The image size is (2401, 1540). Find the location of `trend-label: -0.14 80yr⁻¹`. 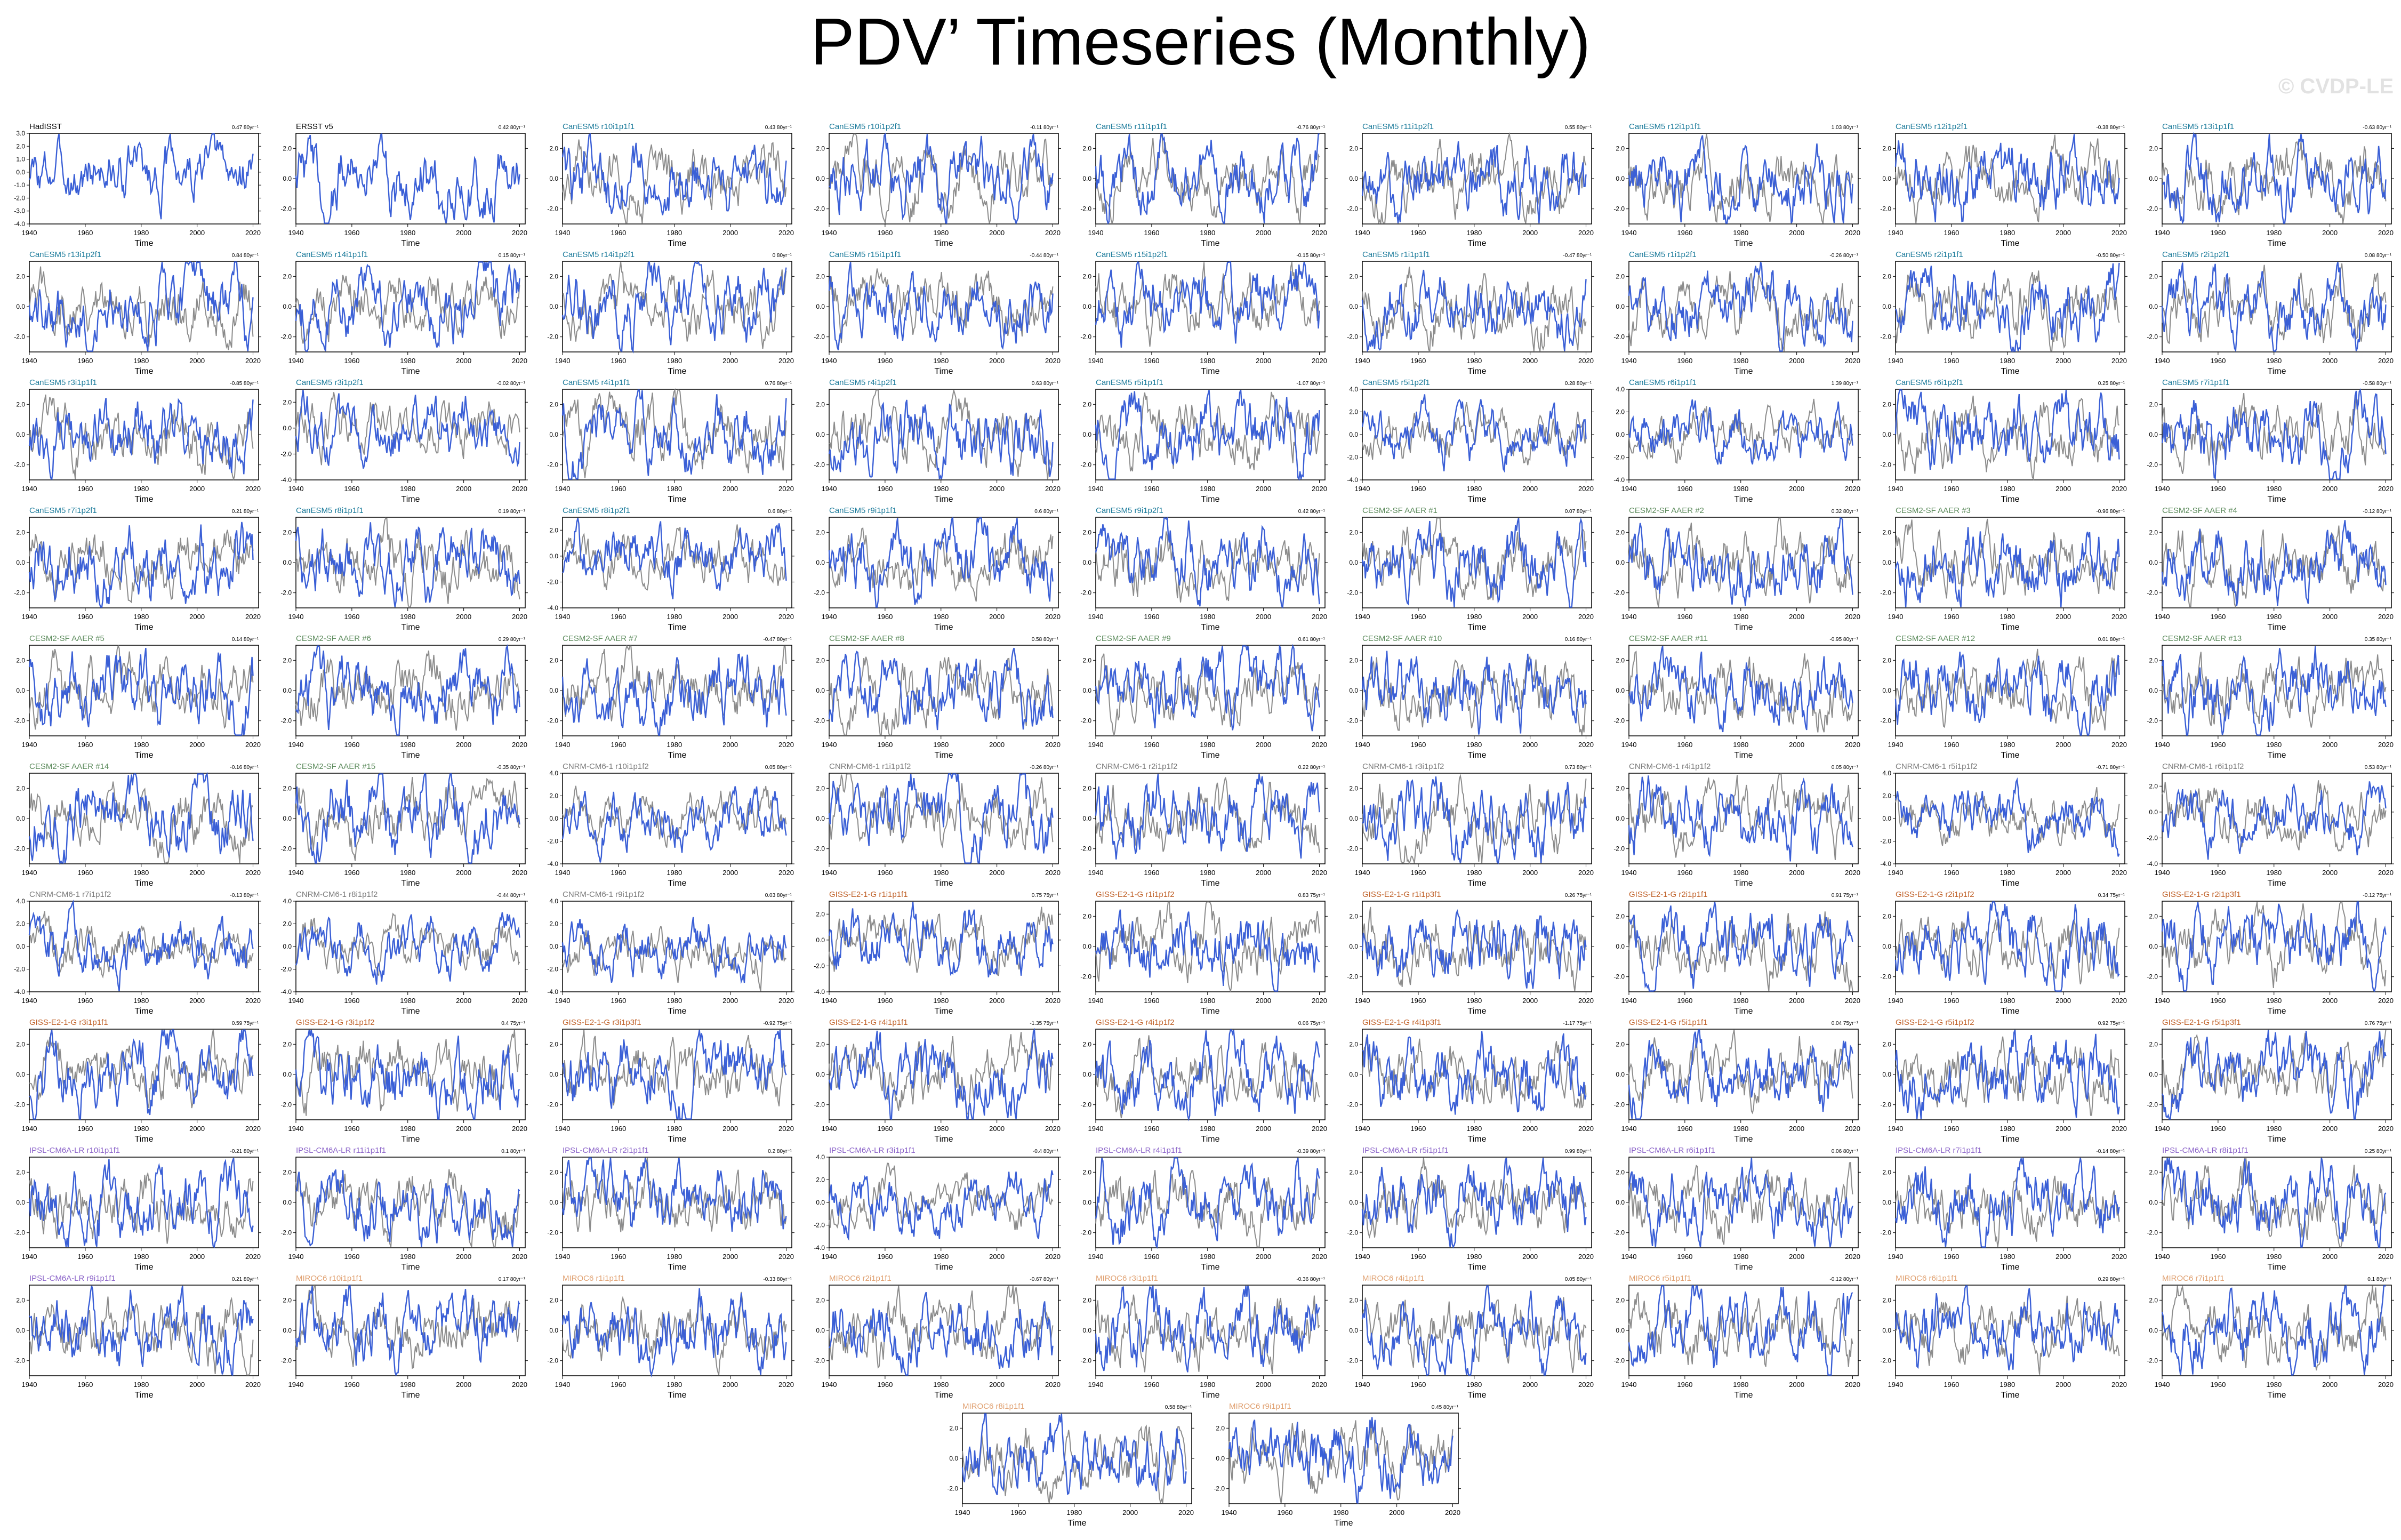

trend-label: -0.14 80yr⁻¹ is located at coordinates (2110, 1151).